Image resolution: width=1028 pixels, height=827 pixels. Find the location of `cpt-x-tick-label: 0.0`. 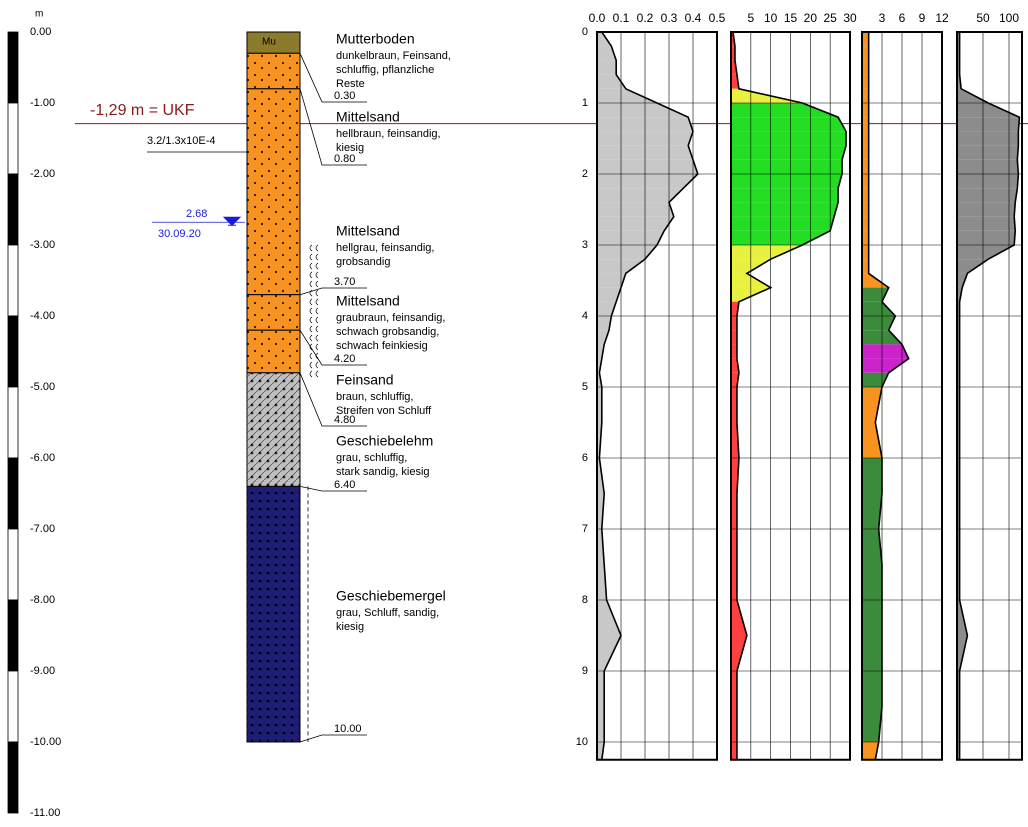

cpt-x-tick-label: 0.0 is located at coordinates (597, 18).